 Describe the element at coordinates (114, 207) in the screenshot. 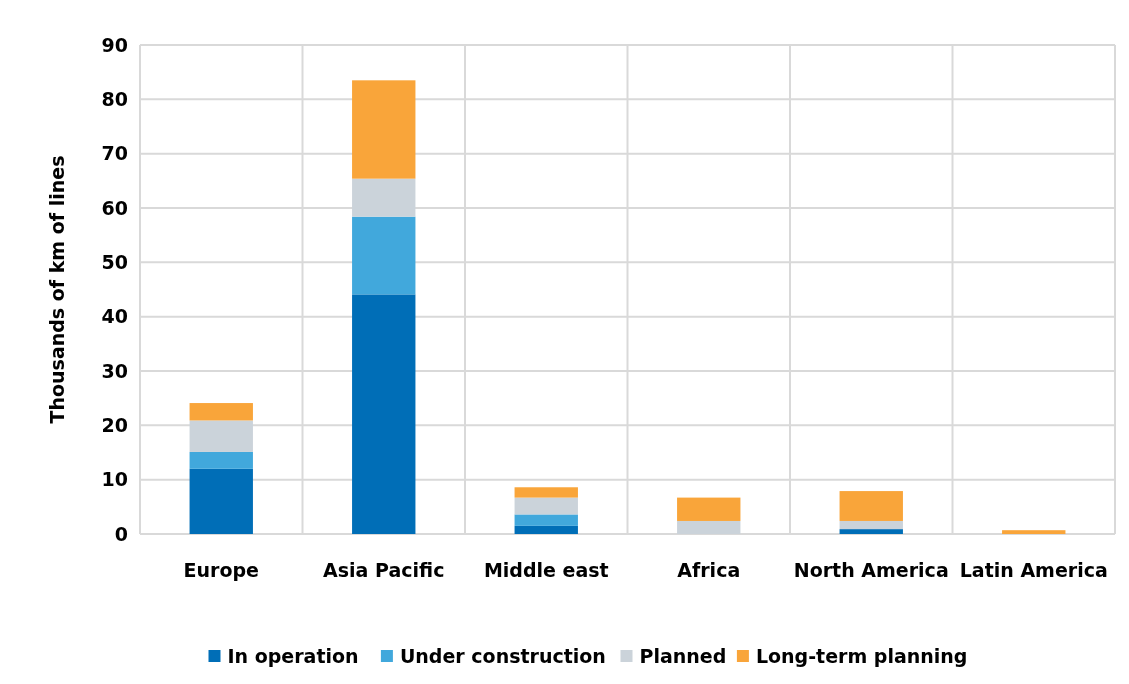

I see `y-tick-label: 60` at that location.